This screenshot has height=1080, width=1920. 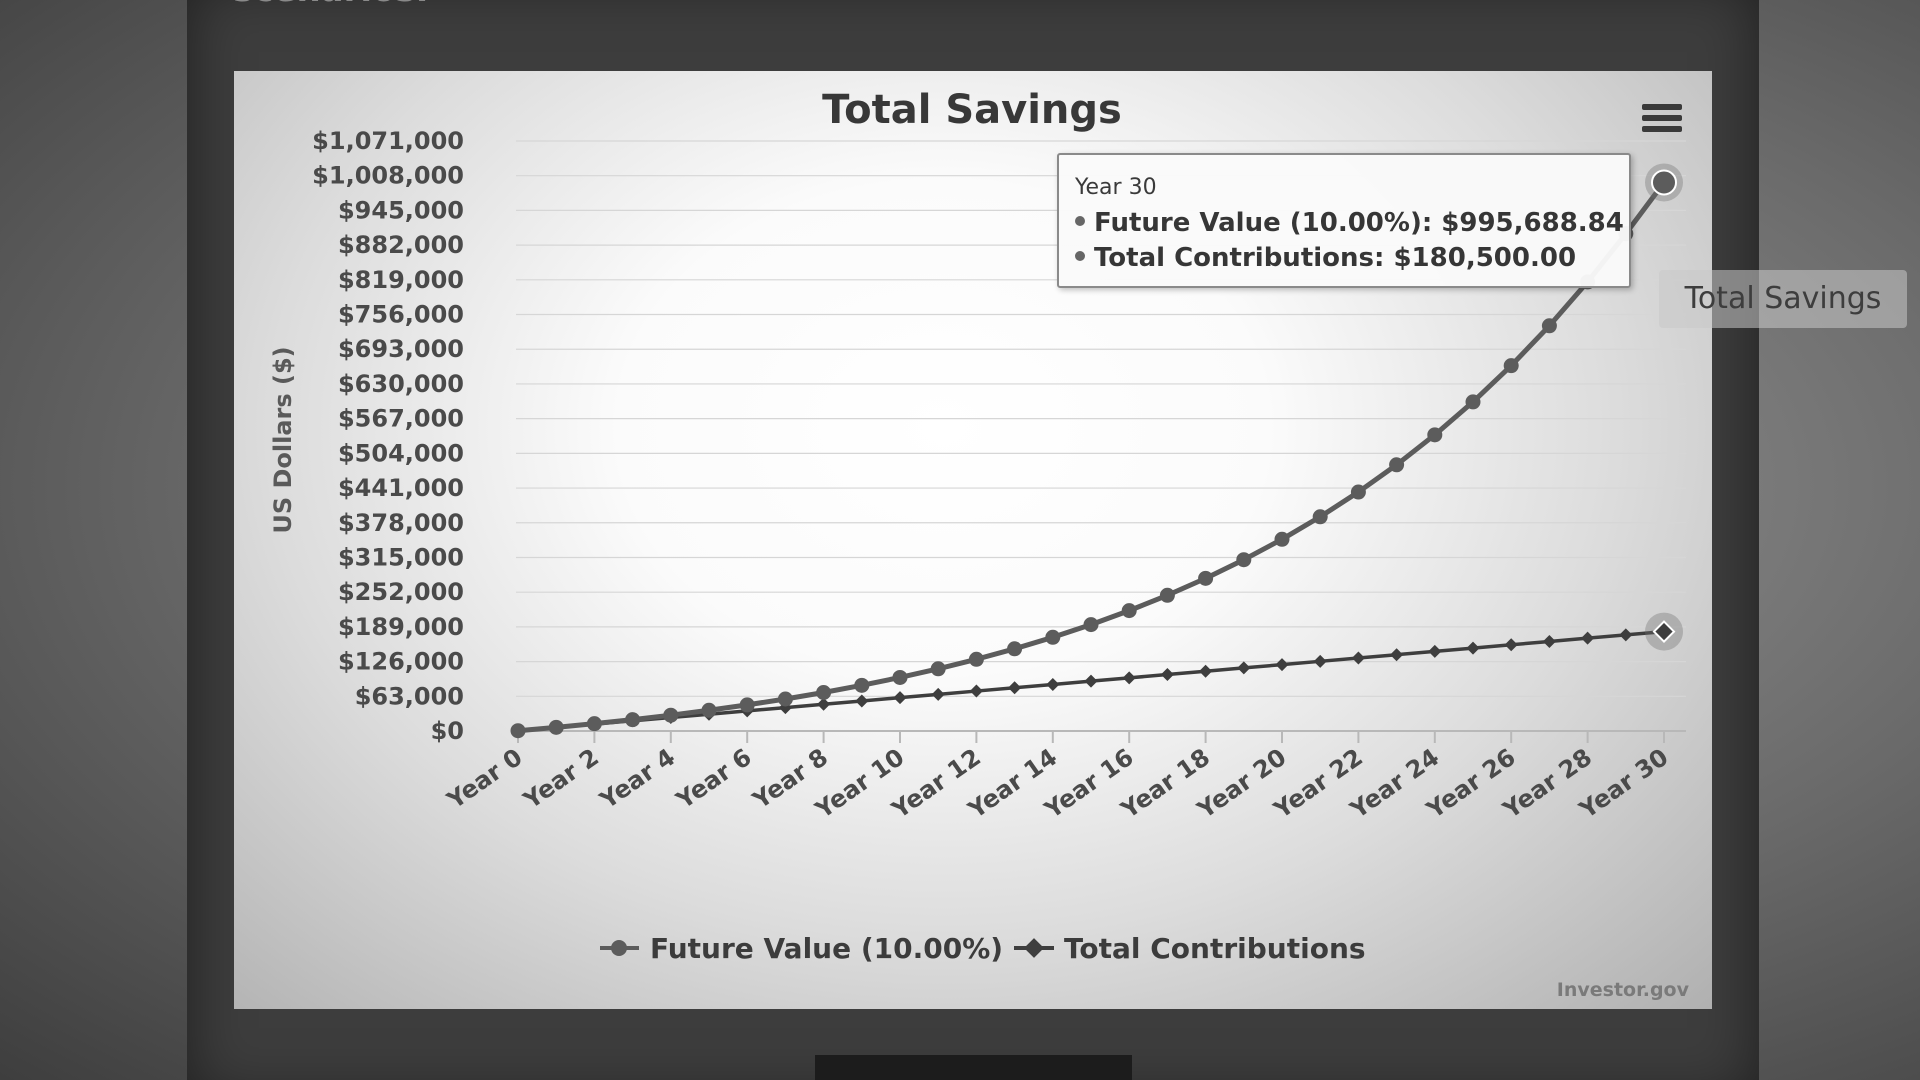 I want to click on y-tick-label: $252,000, so click(x=401, y=592).